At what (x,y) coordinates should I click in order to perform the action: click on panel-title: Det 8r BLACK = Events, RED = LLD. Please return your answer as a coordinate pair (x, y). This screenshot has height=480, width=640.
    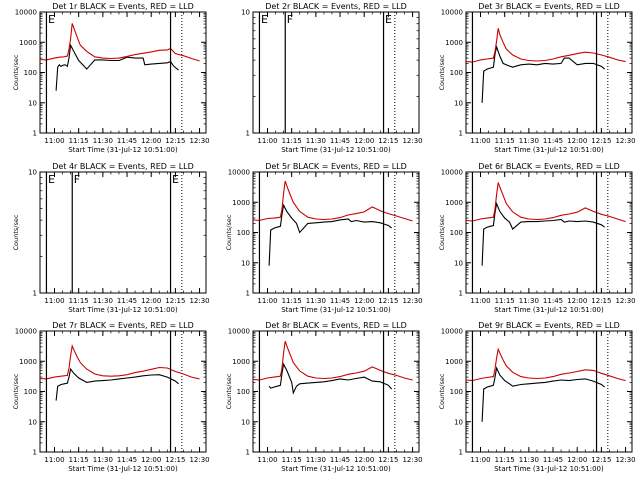
    Looking at the image, I should click on (336, 325).